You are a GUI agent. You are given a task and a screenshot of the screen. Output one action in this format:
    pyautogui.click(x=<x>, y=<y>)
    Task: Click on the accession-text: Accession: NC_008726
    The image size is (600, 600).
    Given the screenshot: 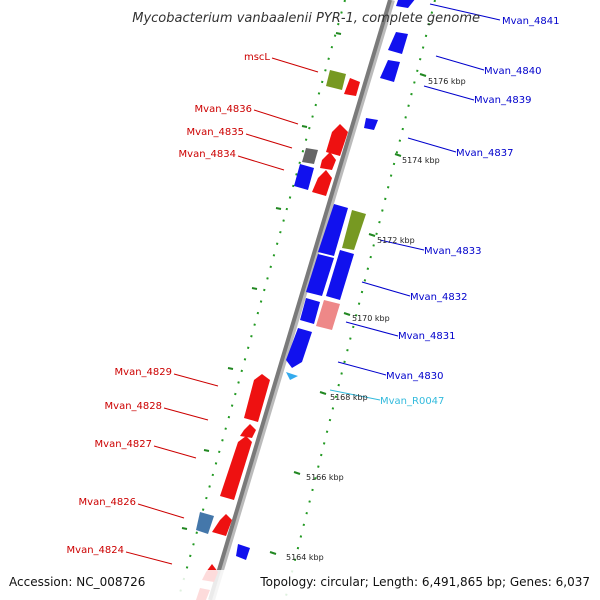 What is the action you would take?
    pyautogui.click(x=77, y=582)
    